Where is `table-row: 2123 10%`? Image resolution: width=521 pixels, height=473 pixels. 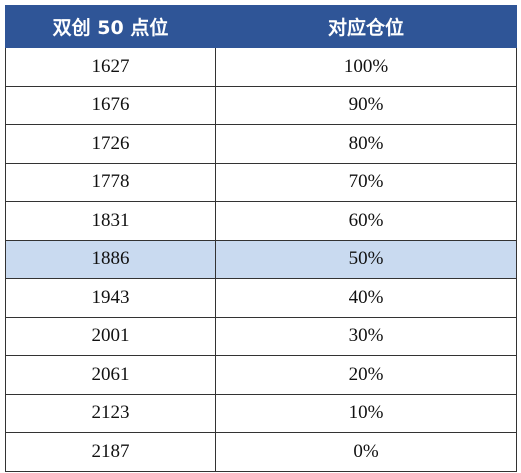
table-row: 2123 10% is located at coordinates (261, 413).